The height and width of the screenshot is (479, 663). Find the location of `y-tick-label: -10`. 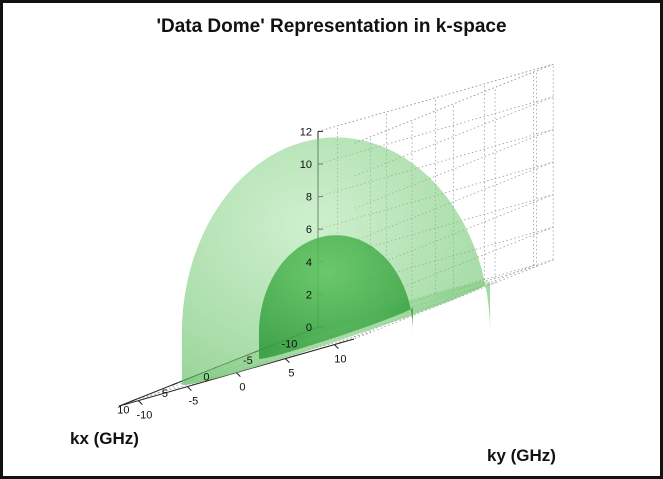

y-tick-label: -10 is located at coordinates (144, 416).